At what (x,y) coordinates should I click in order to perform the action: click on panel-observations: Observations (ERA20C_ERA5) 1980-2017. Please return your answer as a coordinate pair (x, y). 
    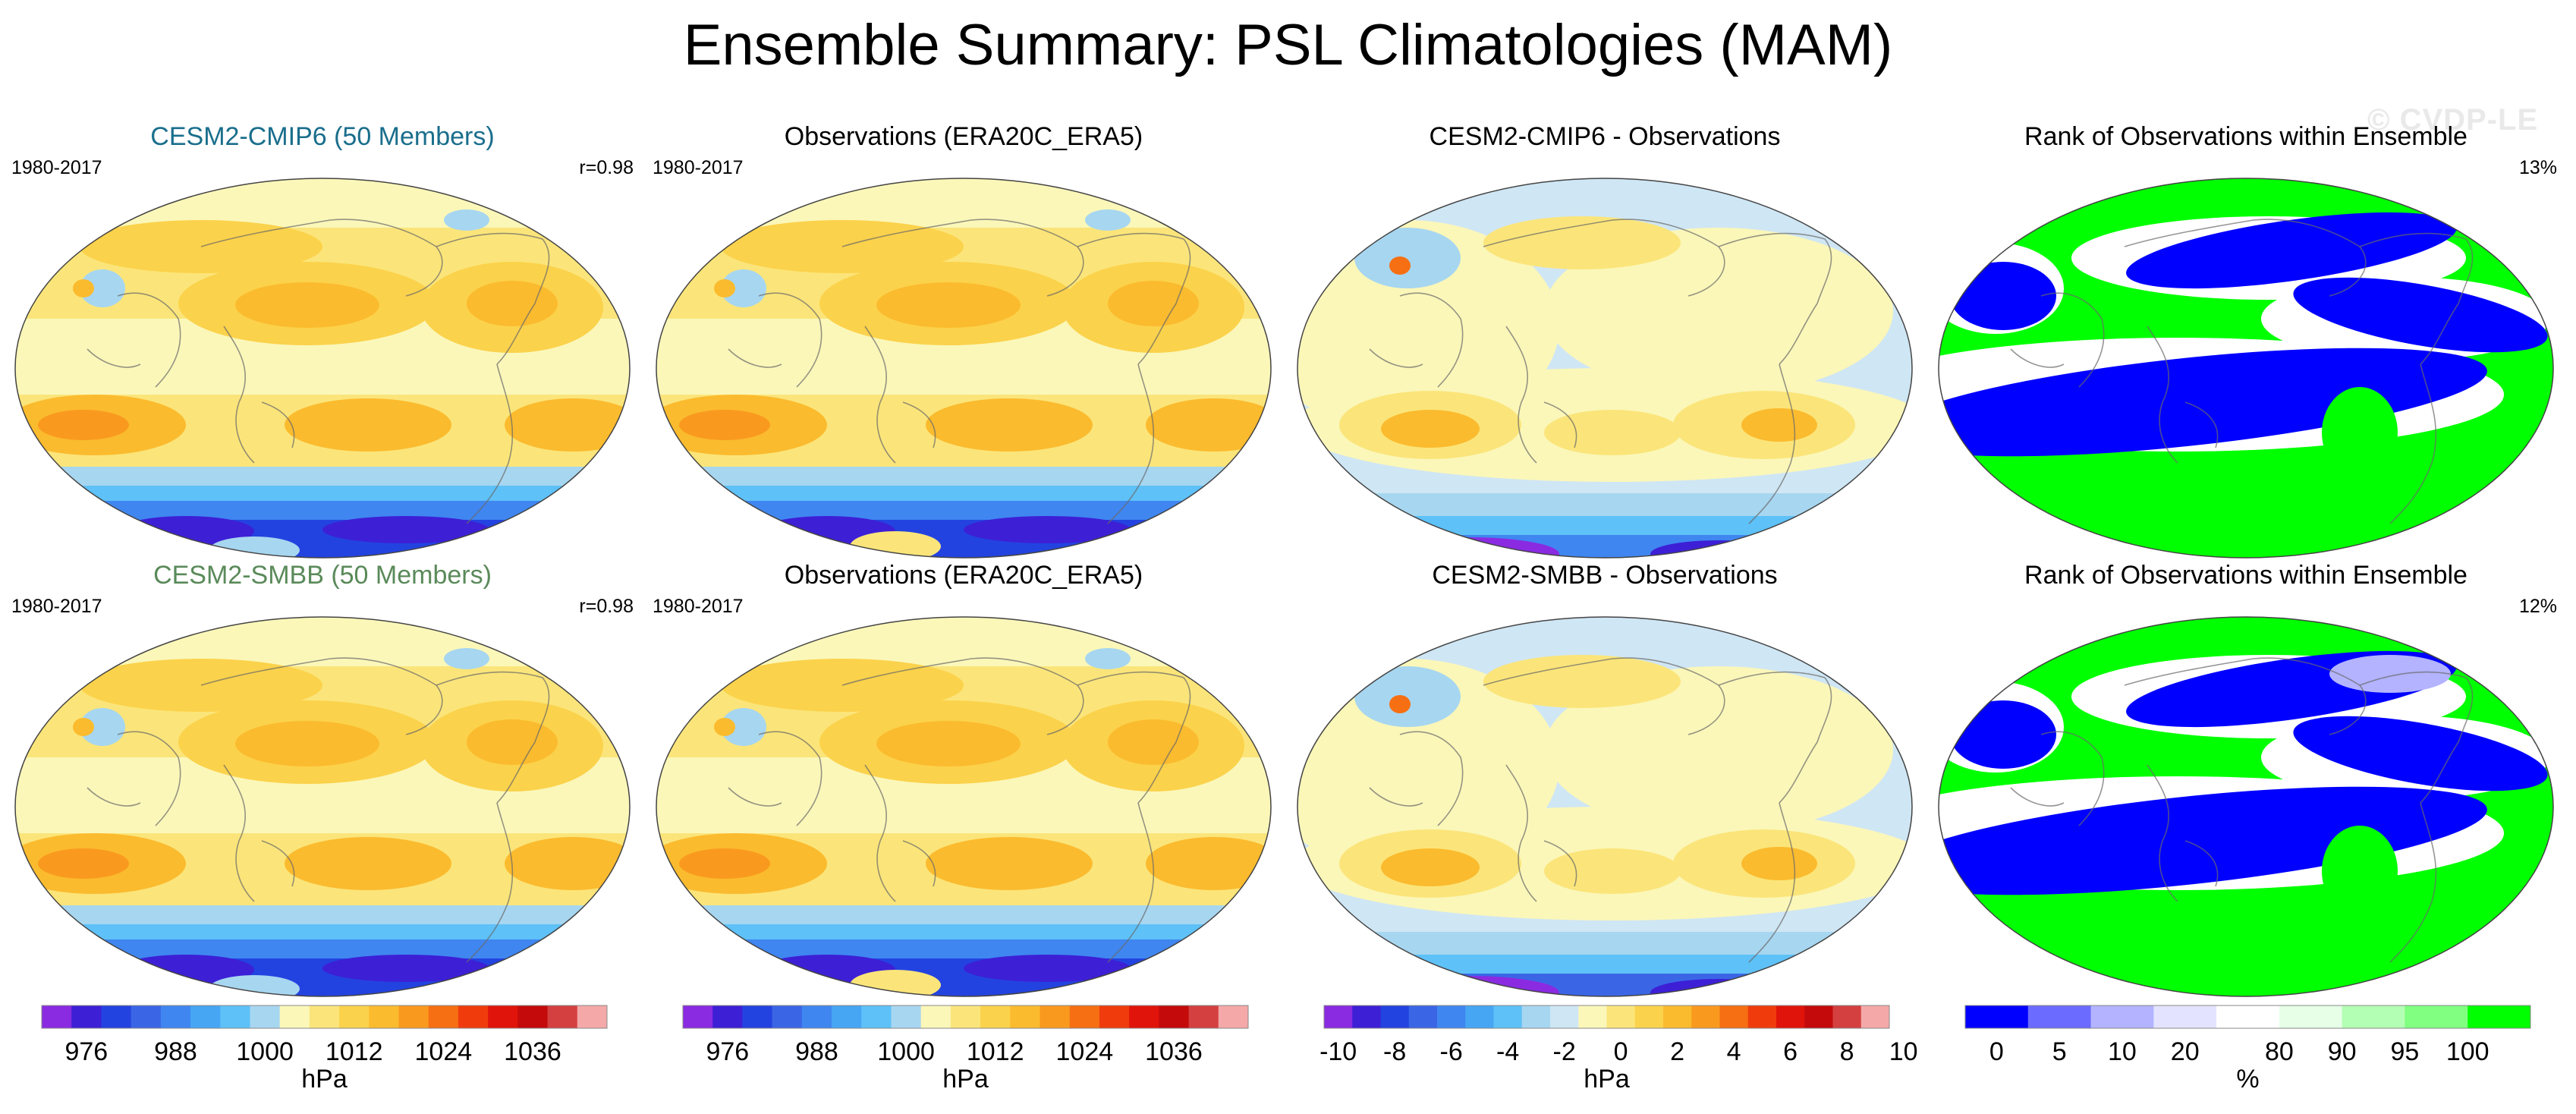
    Looking at the image, I should click on (964, 341).